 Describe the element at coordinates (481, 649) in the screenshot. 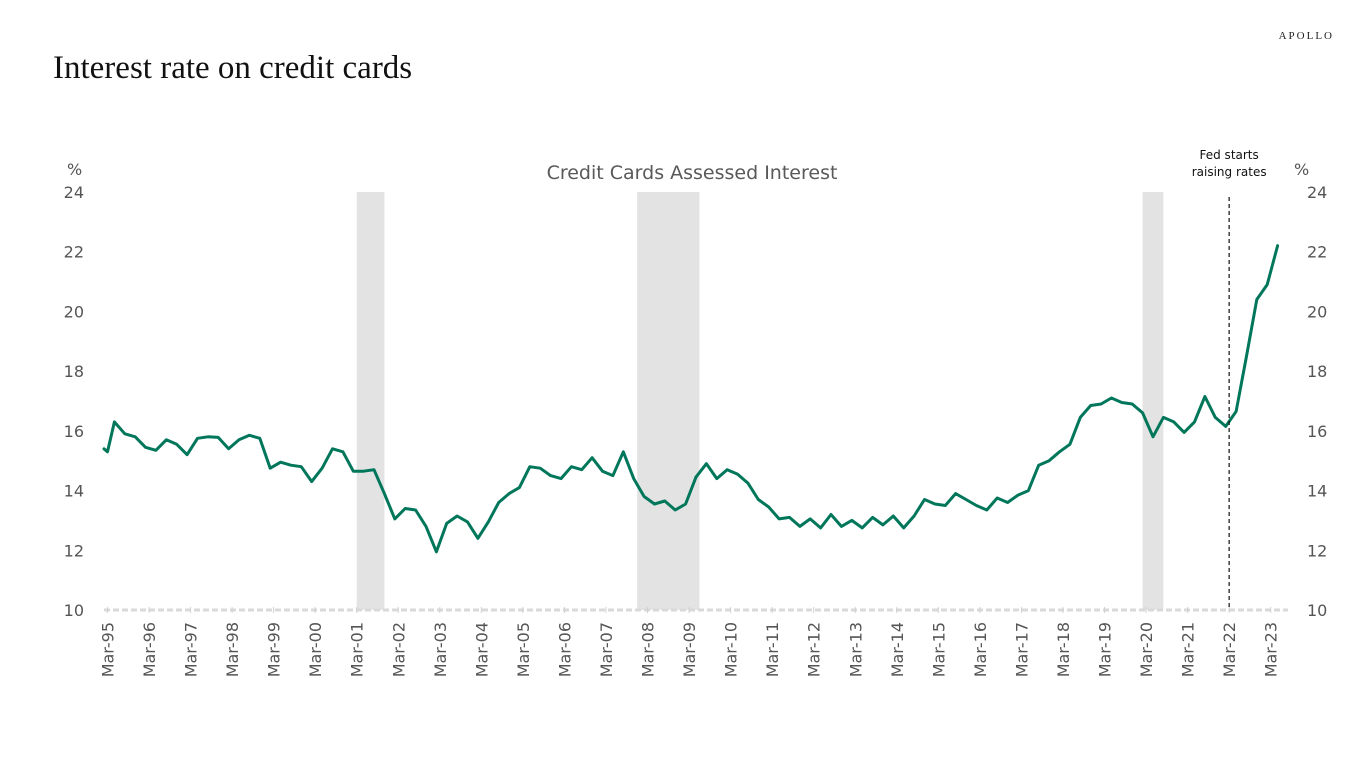

I see `x-tick-label: Mar-04` at that location.